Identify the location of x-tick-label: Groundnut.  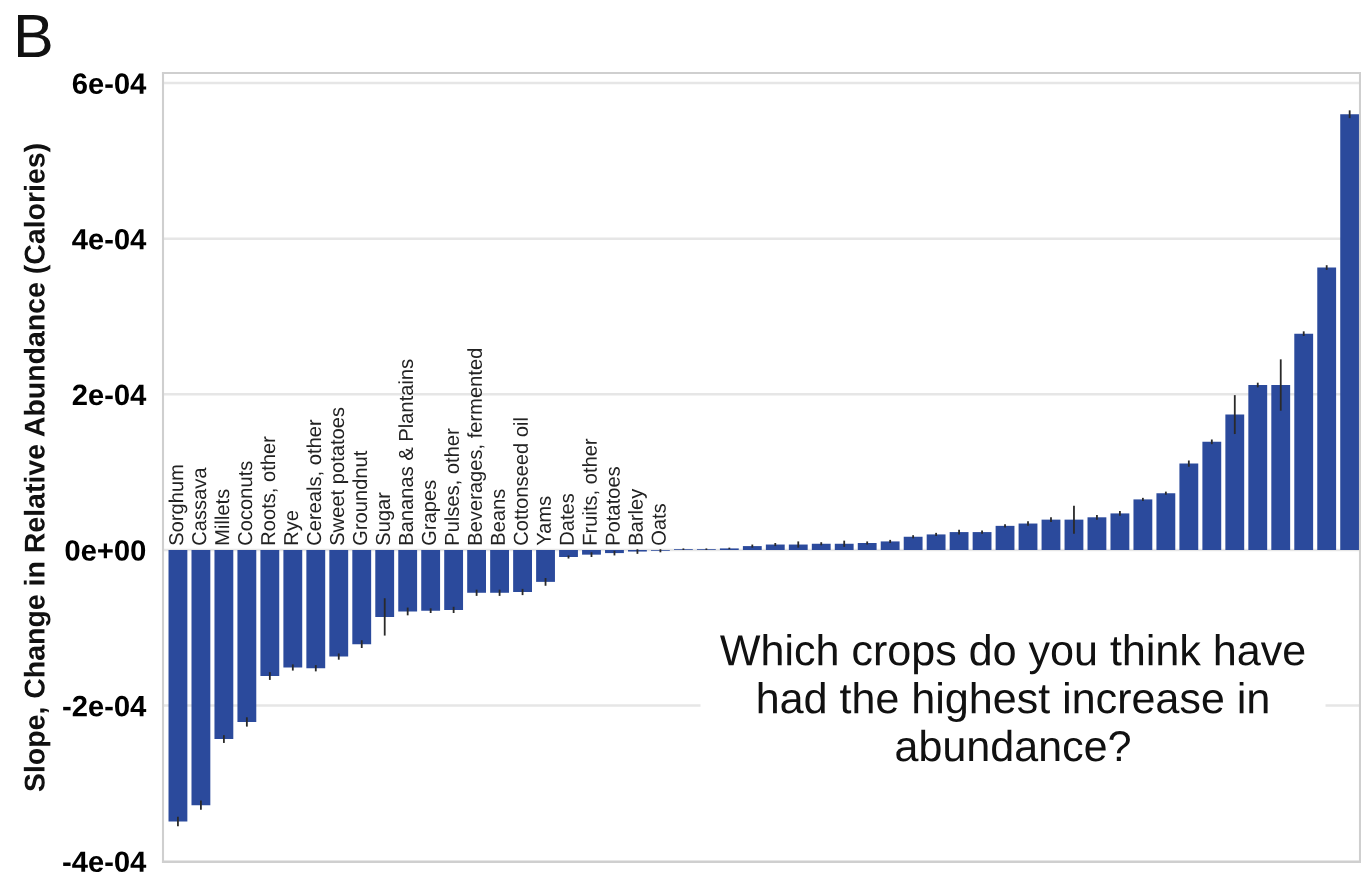
(360, 497).